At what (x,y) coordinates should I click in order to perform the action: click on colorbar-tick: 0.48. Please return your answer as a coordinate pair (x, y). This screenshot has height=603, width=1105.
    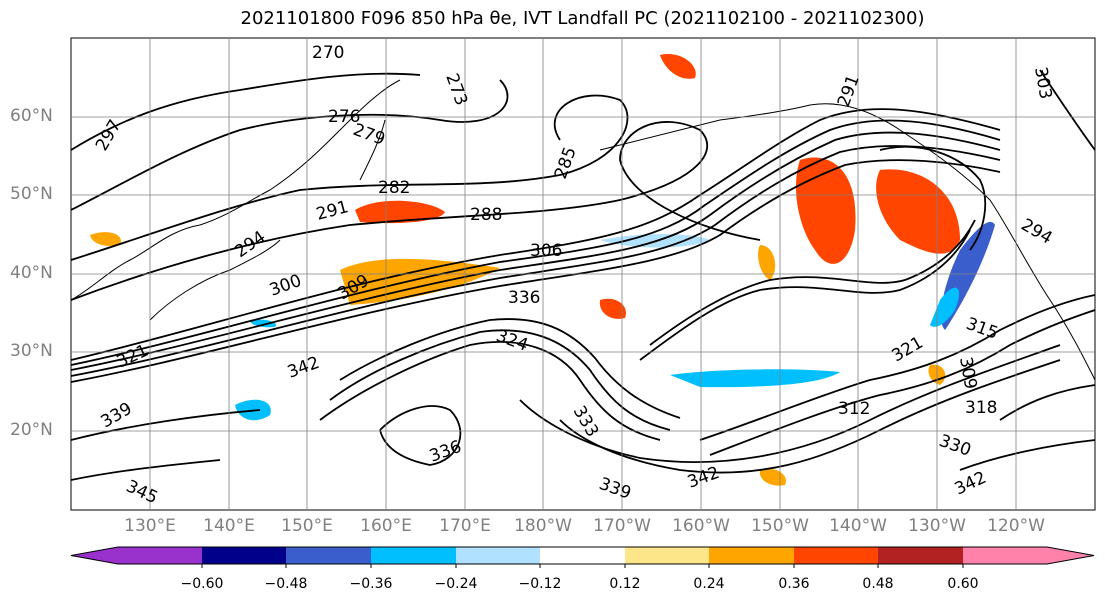
    Looking at the image, I should click on (878, 584).